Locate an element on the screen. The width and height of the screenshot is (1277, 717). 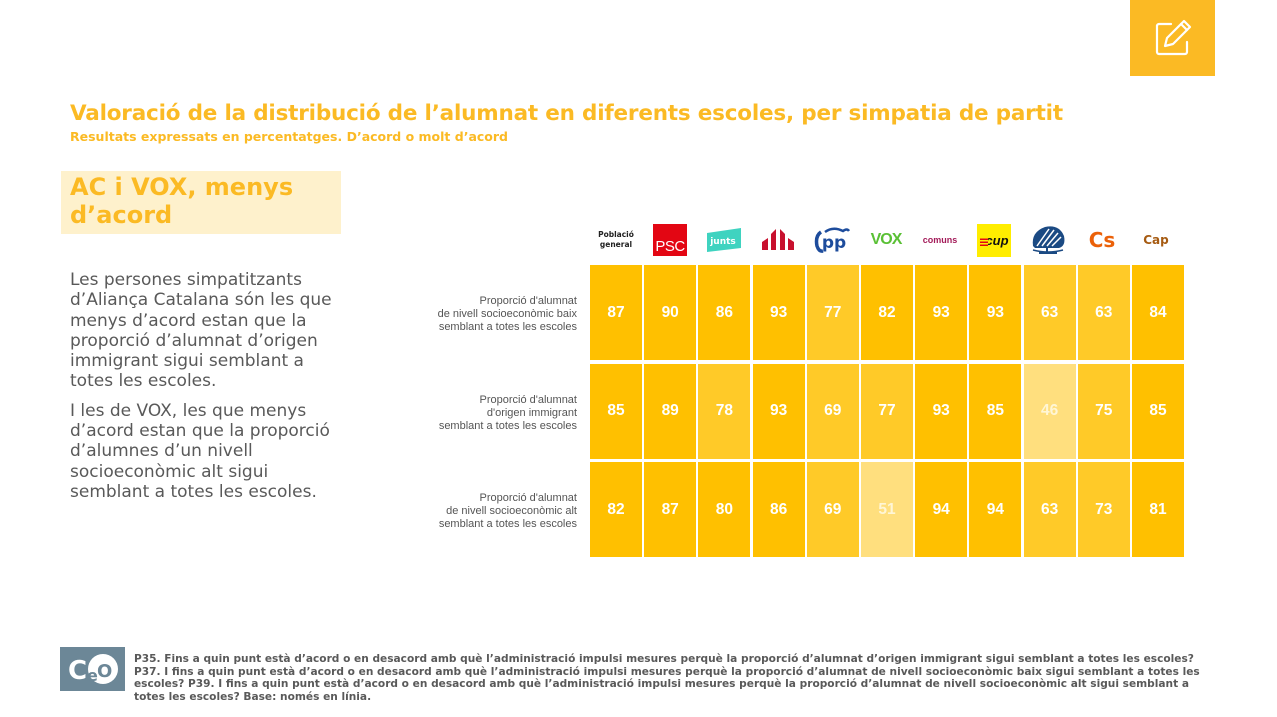
heatmap-cell-psc: 89 is located at coordinates (670, 411).